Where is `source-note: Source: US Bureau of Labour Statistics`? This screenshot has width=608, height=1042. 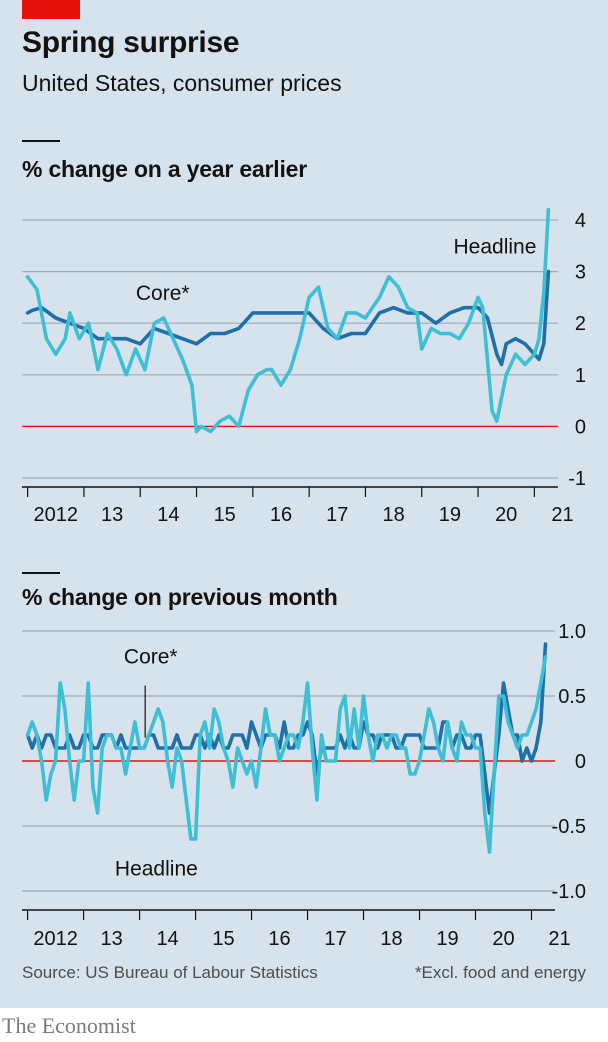
source-note: Source: US Bureau of Labour Statistics is located at coordinates (170, 972).